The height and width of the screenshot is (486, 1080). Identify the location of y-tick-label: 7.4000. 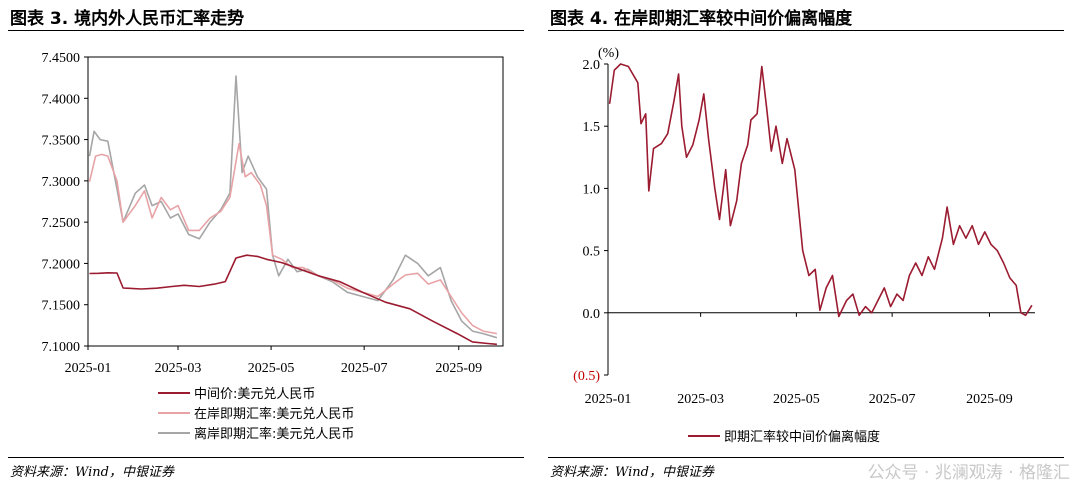
(61, 99).